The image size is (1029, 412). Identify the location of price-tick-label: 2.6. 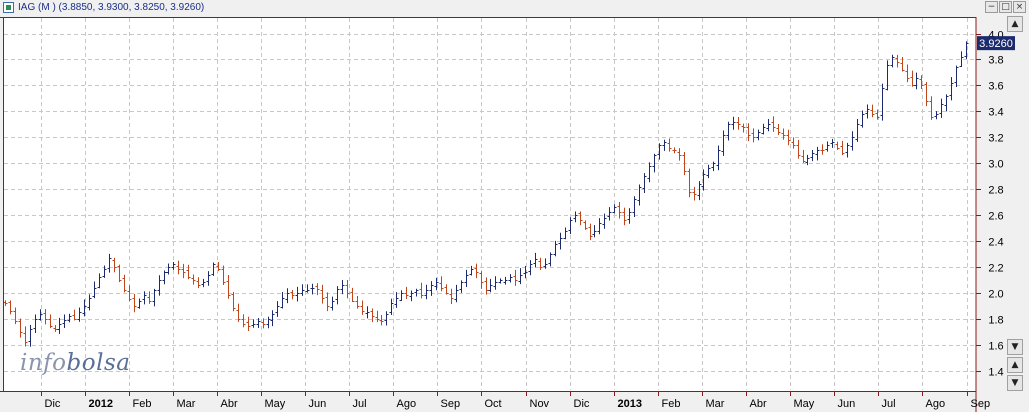
(995, 217).